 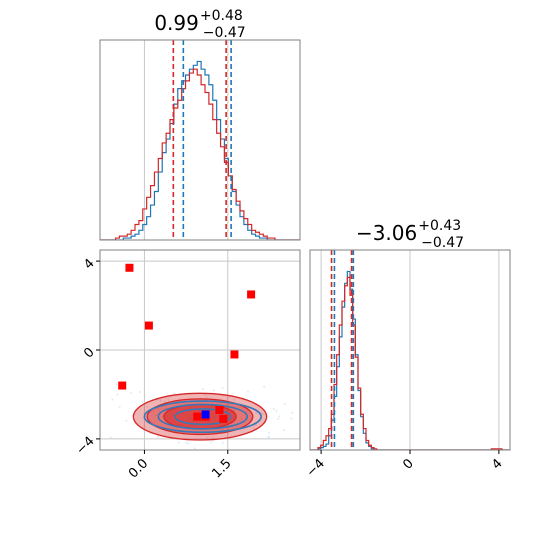 What do you see at coordinates (316, 468) in the screenshot?
I see `x-tick-label: −4` at bounding box center [316, 468].